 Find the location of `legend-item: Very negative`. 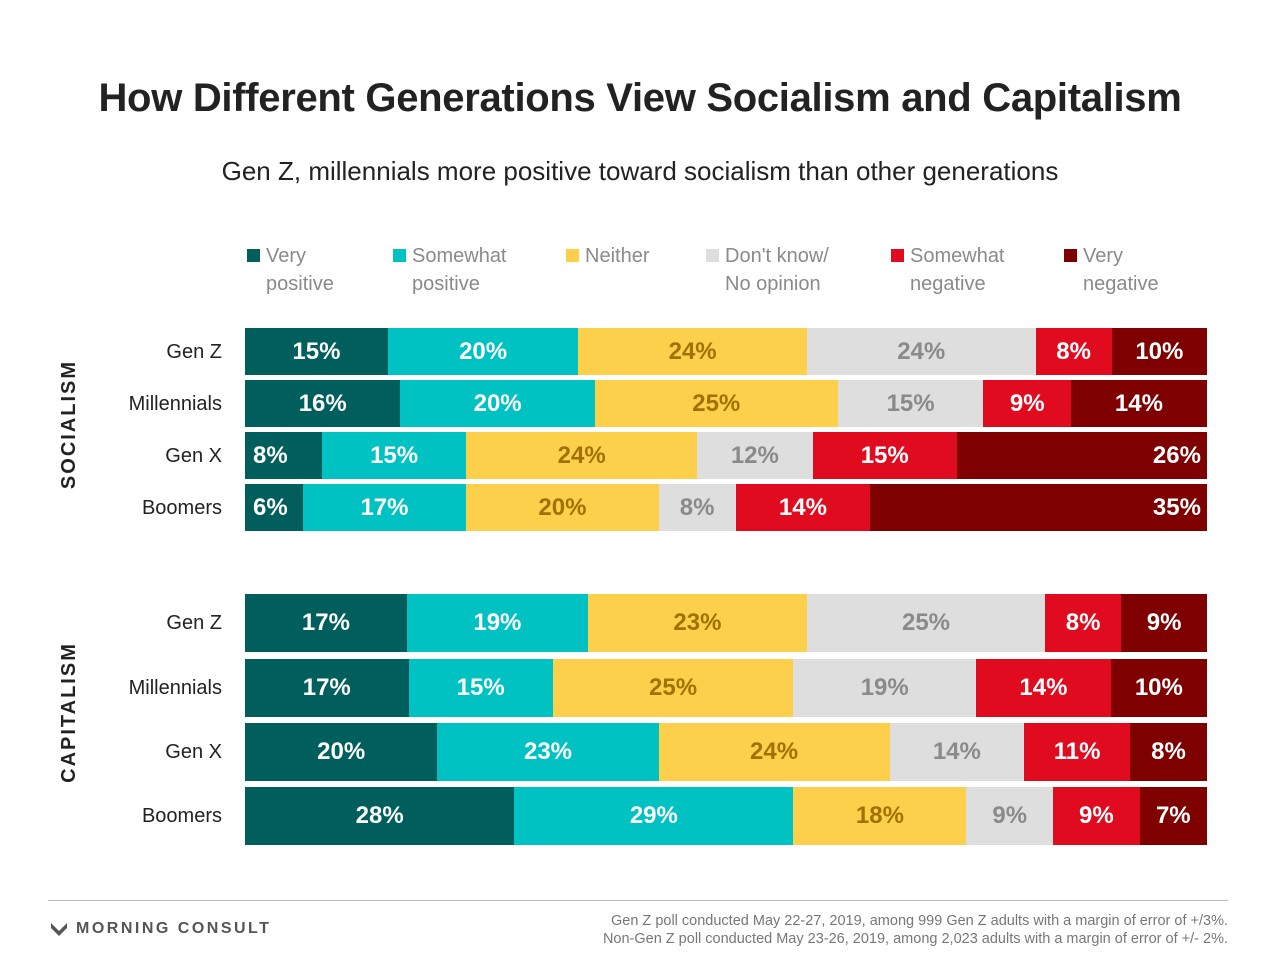

legend-item: Very negative is located at coordinates (1111, 270).